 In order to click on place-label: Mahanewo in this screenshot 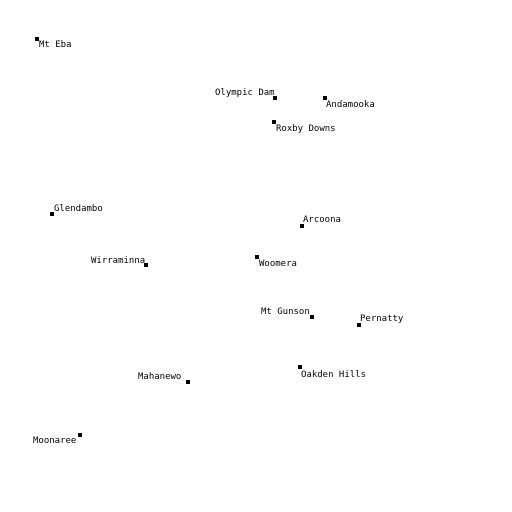, I will do `click(160, 377)`.